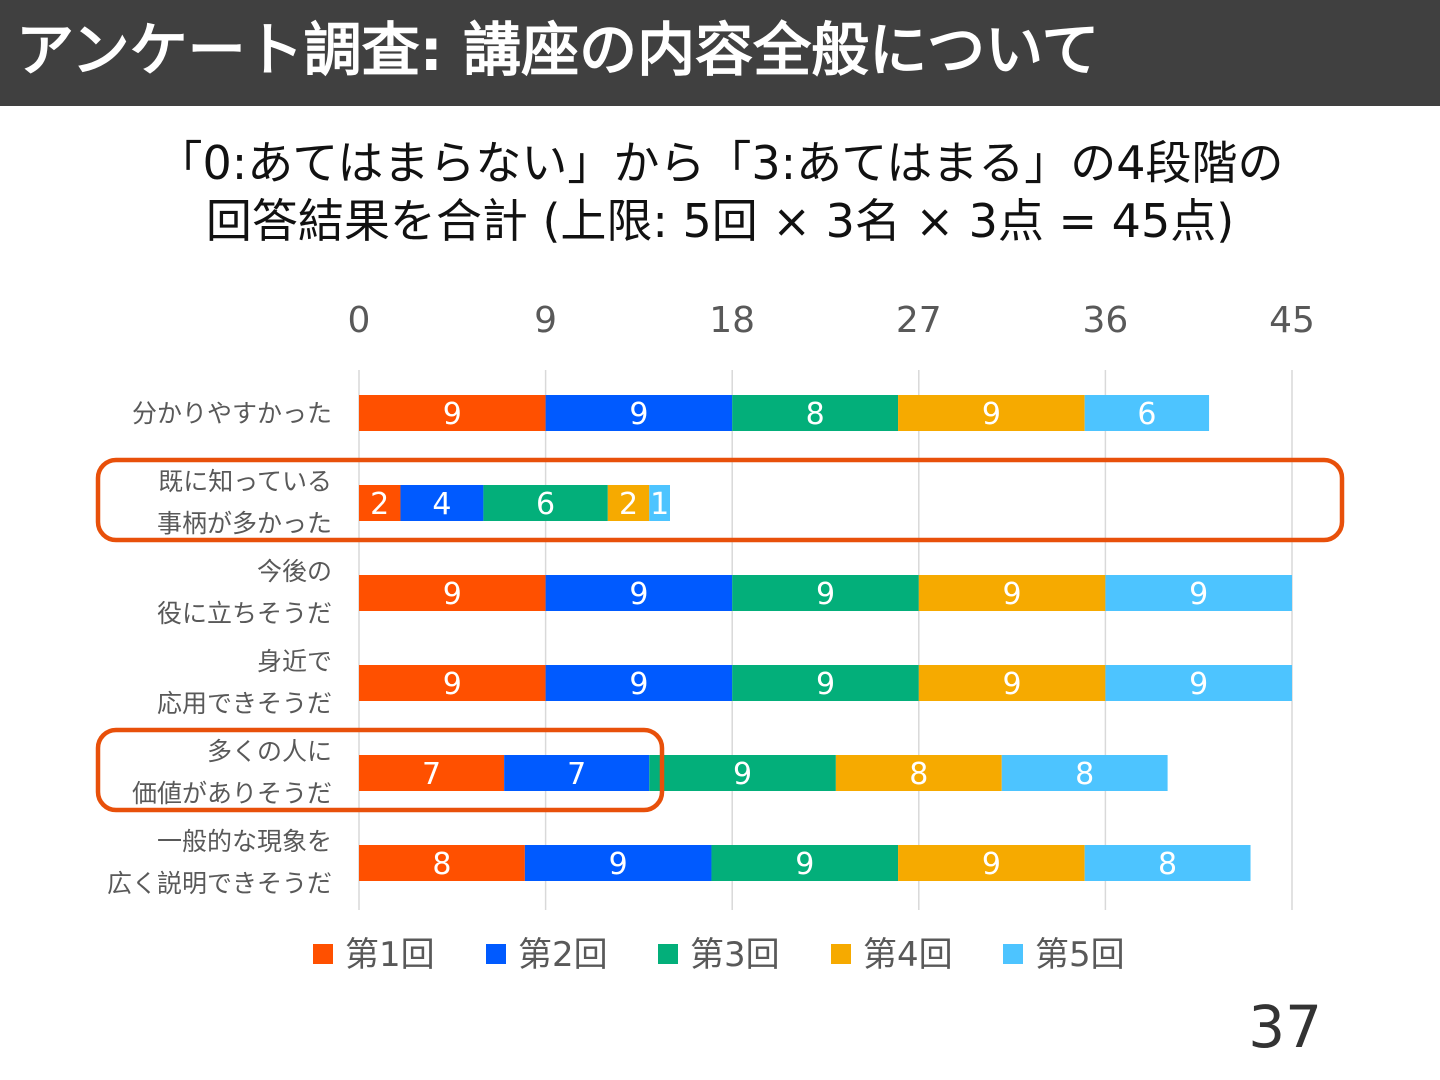 This screenshot has width=1440, height=1080. What do you see at coordinates (244, 703) in the screenshot?
I see `category-label: 応用できそうだ` at bounding box center [244, 703].